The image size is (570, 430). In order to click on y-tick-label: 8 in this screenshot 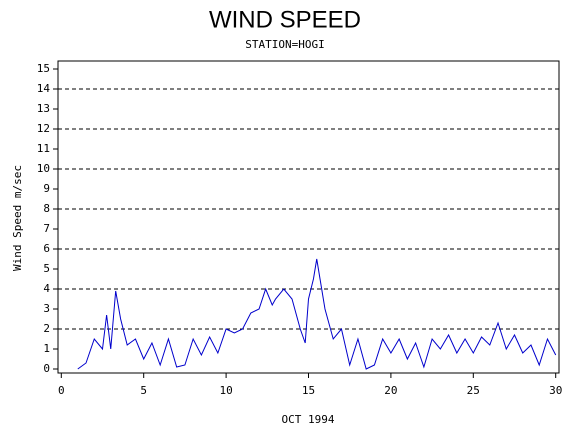, I will do `click(46, 208)`.